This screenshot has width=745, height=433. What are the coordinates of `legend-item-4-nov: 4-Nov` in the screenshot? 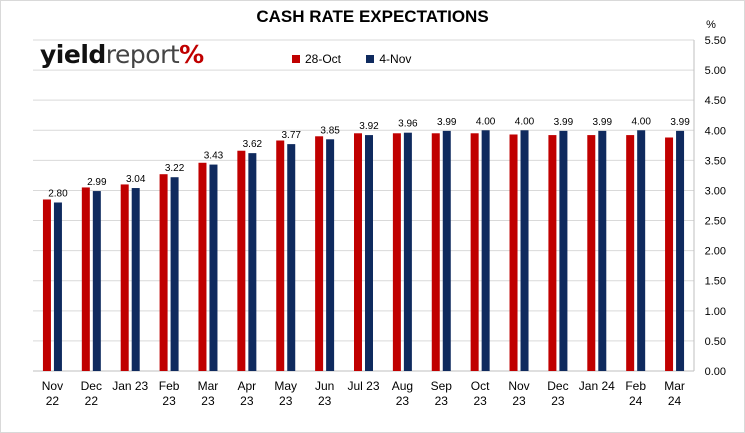 It's located at (388, 59).